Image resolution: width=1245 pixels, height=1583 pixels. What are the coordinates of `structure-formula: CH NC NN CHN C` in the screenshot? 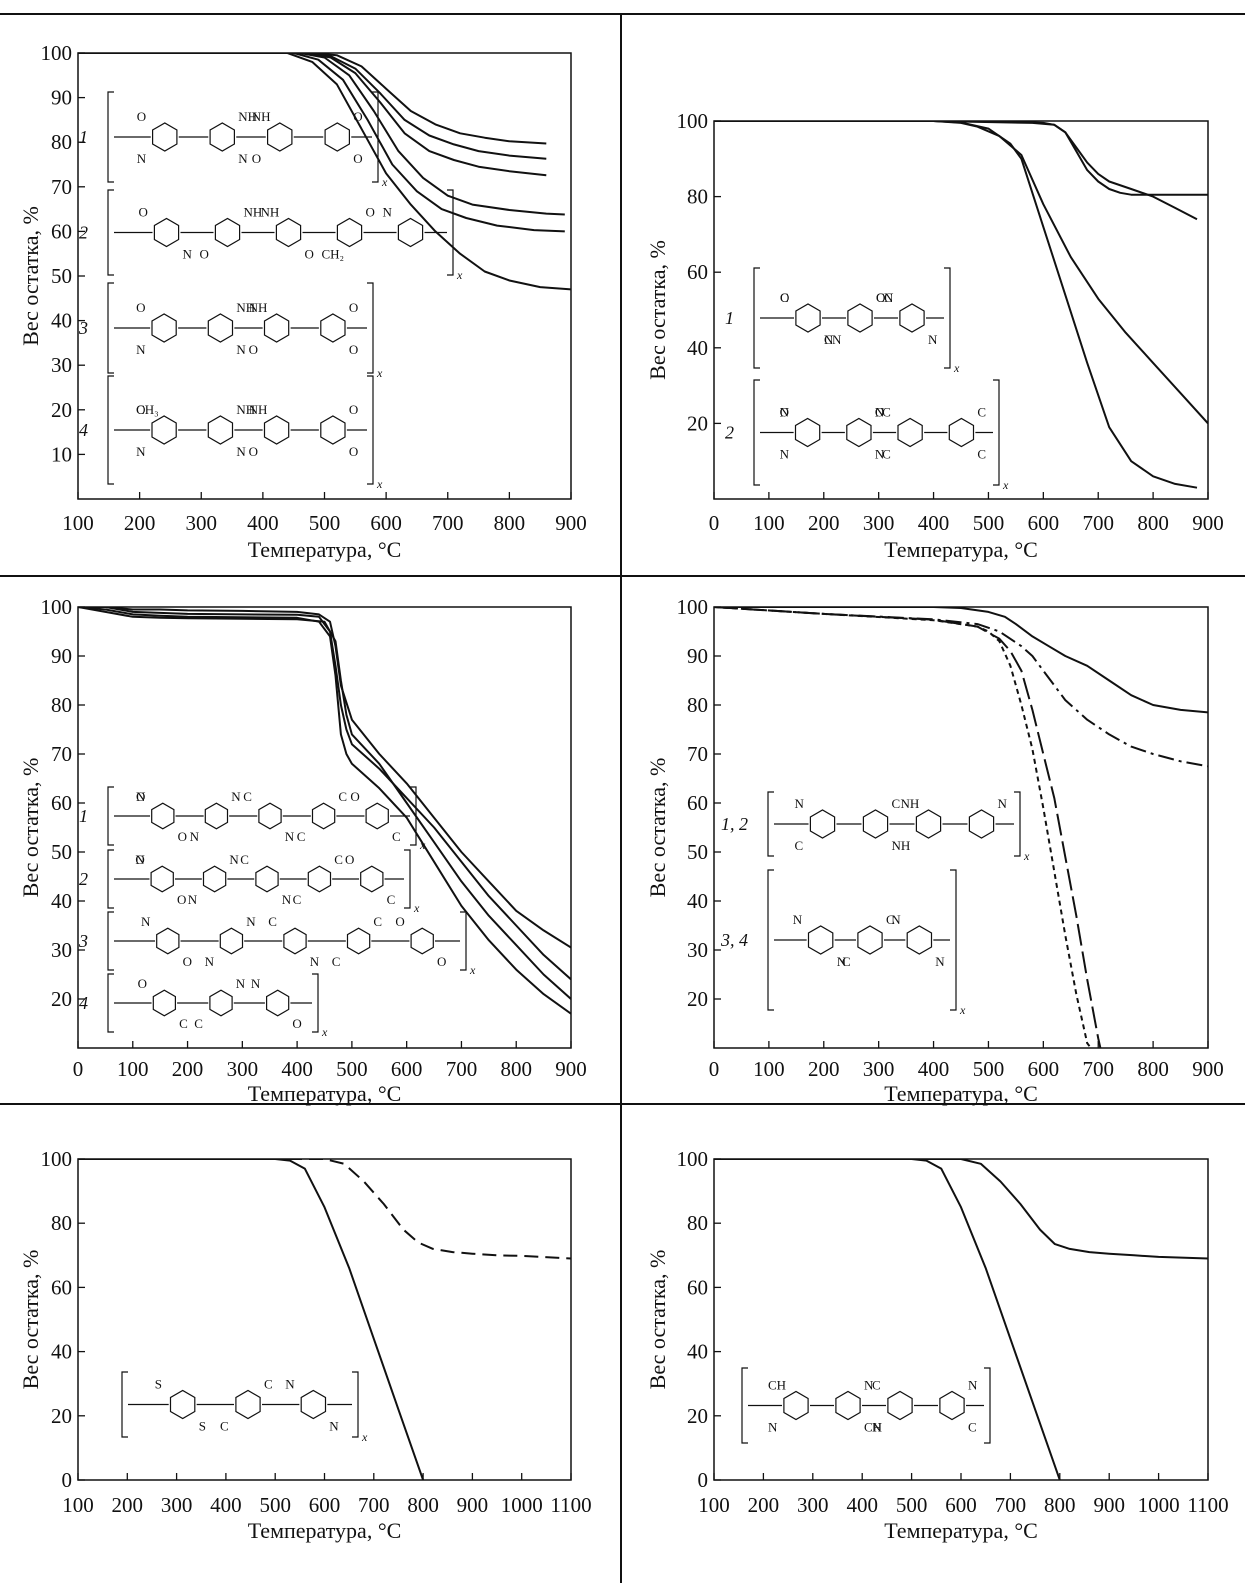 It's located at (866, 1405).